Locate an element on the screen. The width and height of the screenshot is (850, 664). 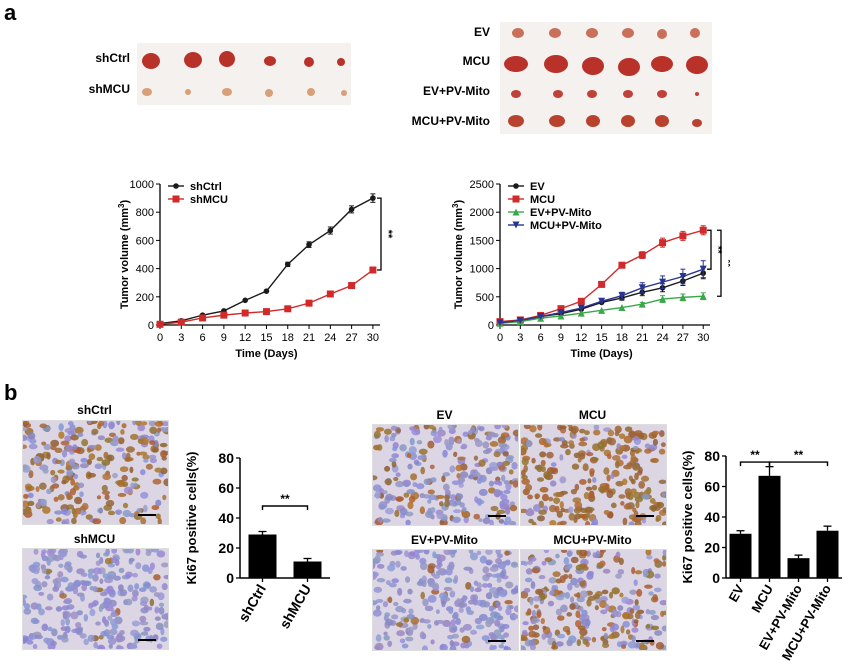
x-tick-label: 21 is located at coordinates (642, 338).